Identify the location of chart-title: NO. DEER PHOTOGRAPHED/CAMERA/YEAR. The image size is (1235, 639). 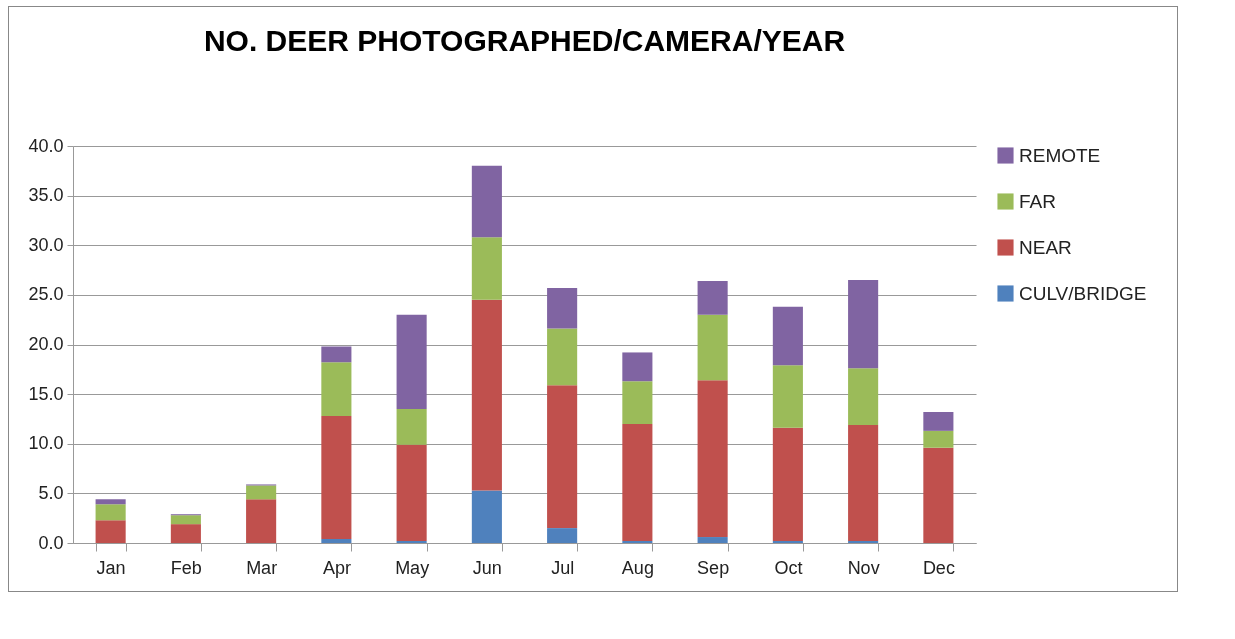
(524, 40).